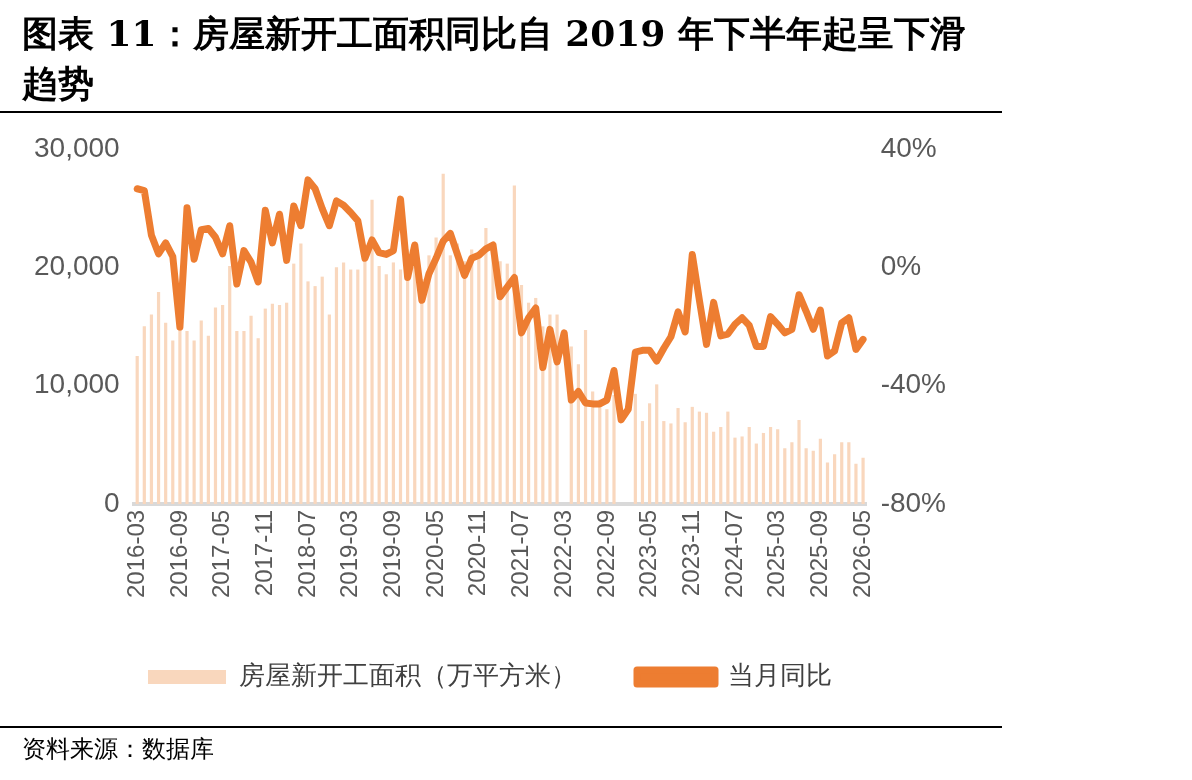  What do you see at coordinates (776, 553) in the screenshot?
I see `x-tick-label: 2025-03` at bounding box center [776, 553].